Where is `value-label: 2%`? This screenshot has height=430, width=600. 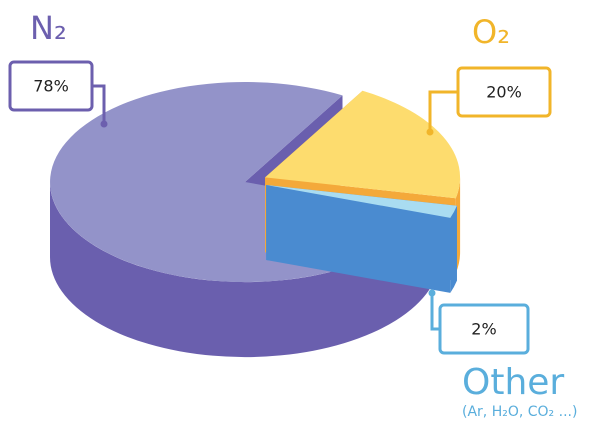 value-label: 2% is located at coordinates (483, 329).